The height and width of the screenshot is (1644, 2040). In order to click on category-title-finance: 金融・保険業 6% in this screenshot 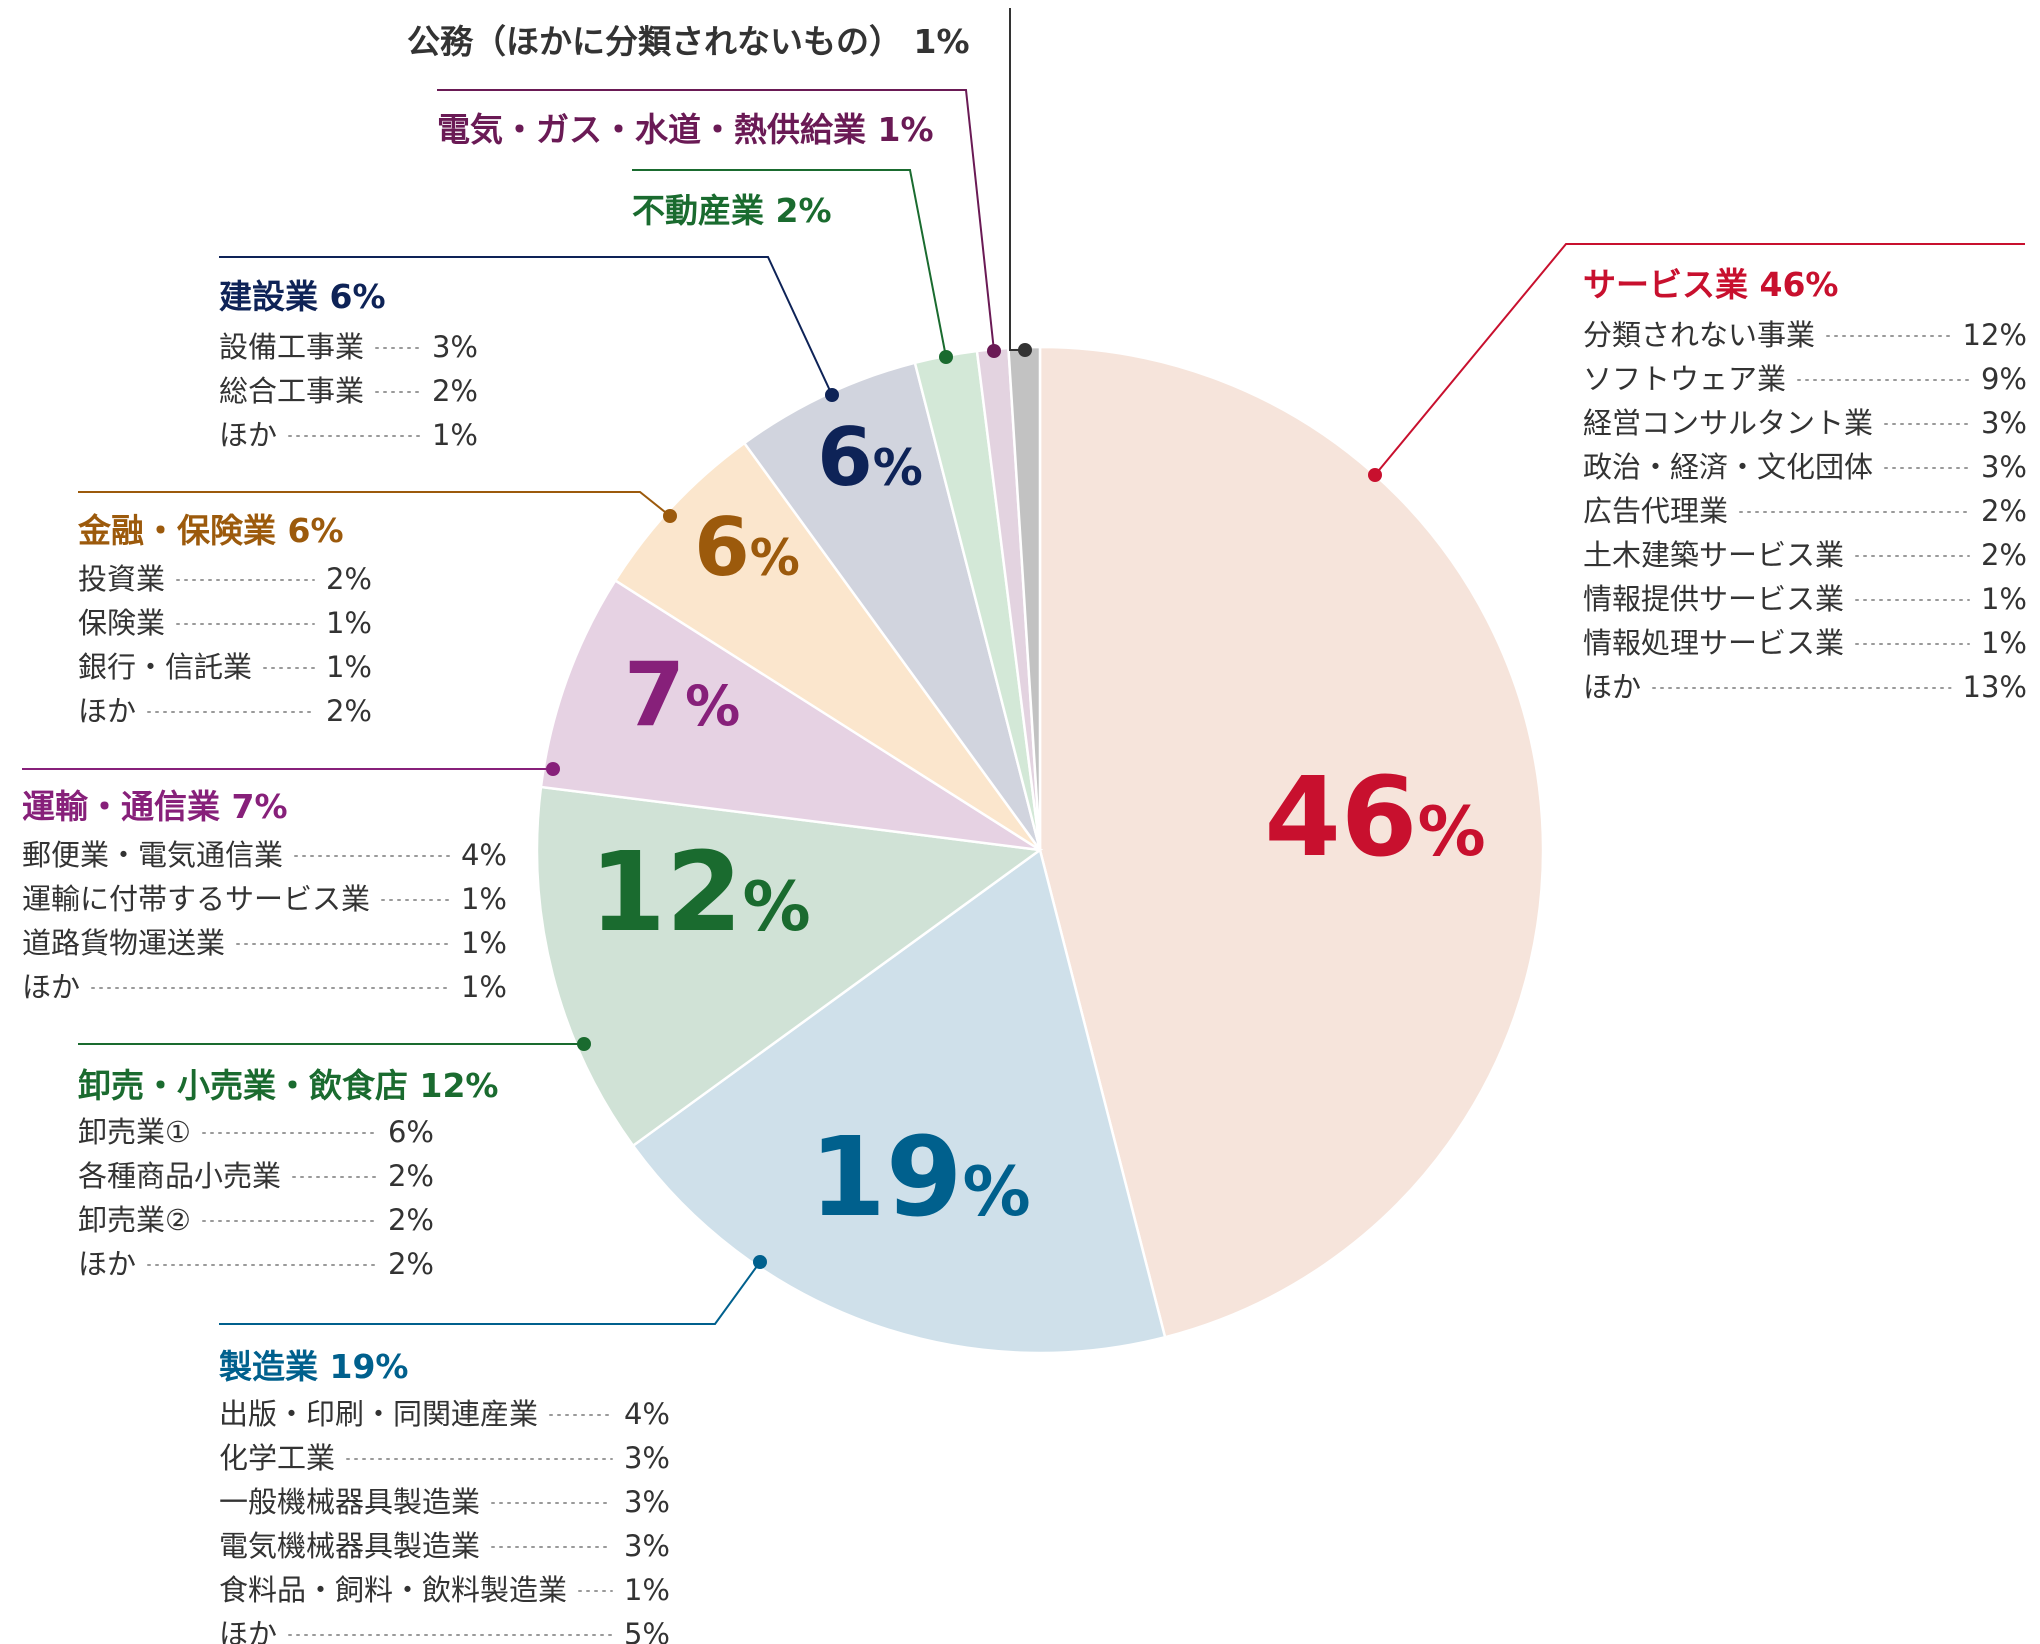, I will do `click(210, 530)`.